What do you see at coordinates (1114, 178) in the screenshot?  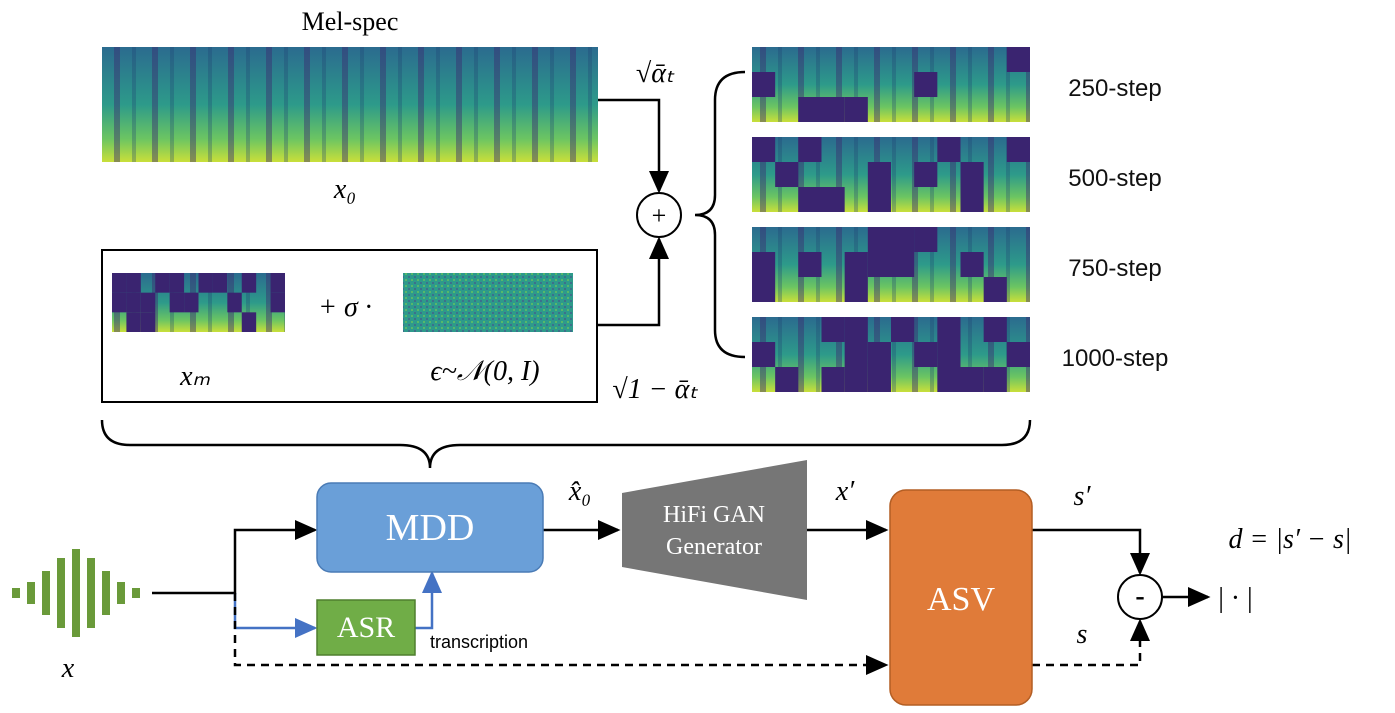 I see `step-label: 500-step` at bounding box center [1114, 178].